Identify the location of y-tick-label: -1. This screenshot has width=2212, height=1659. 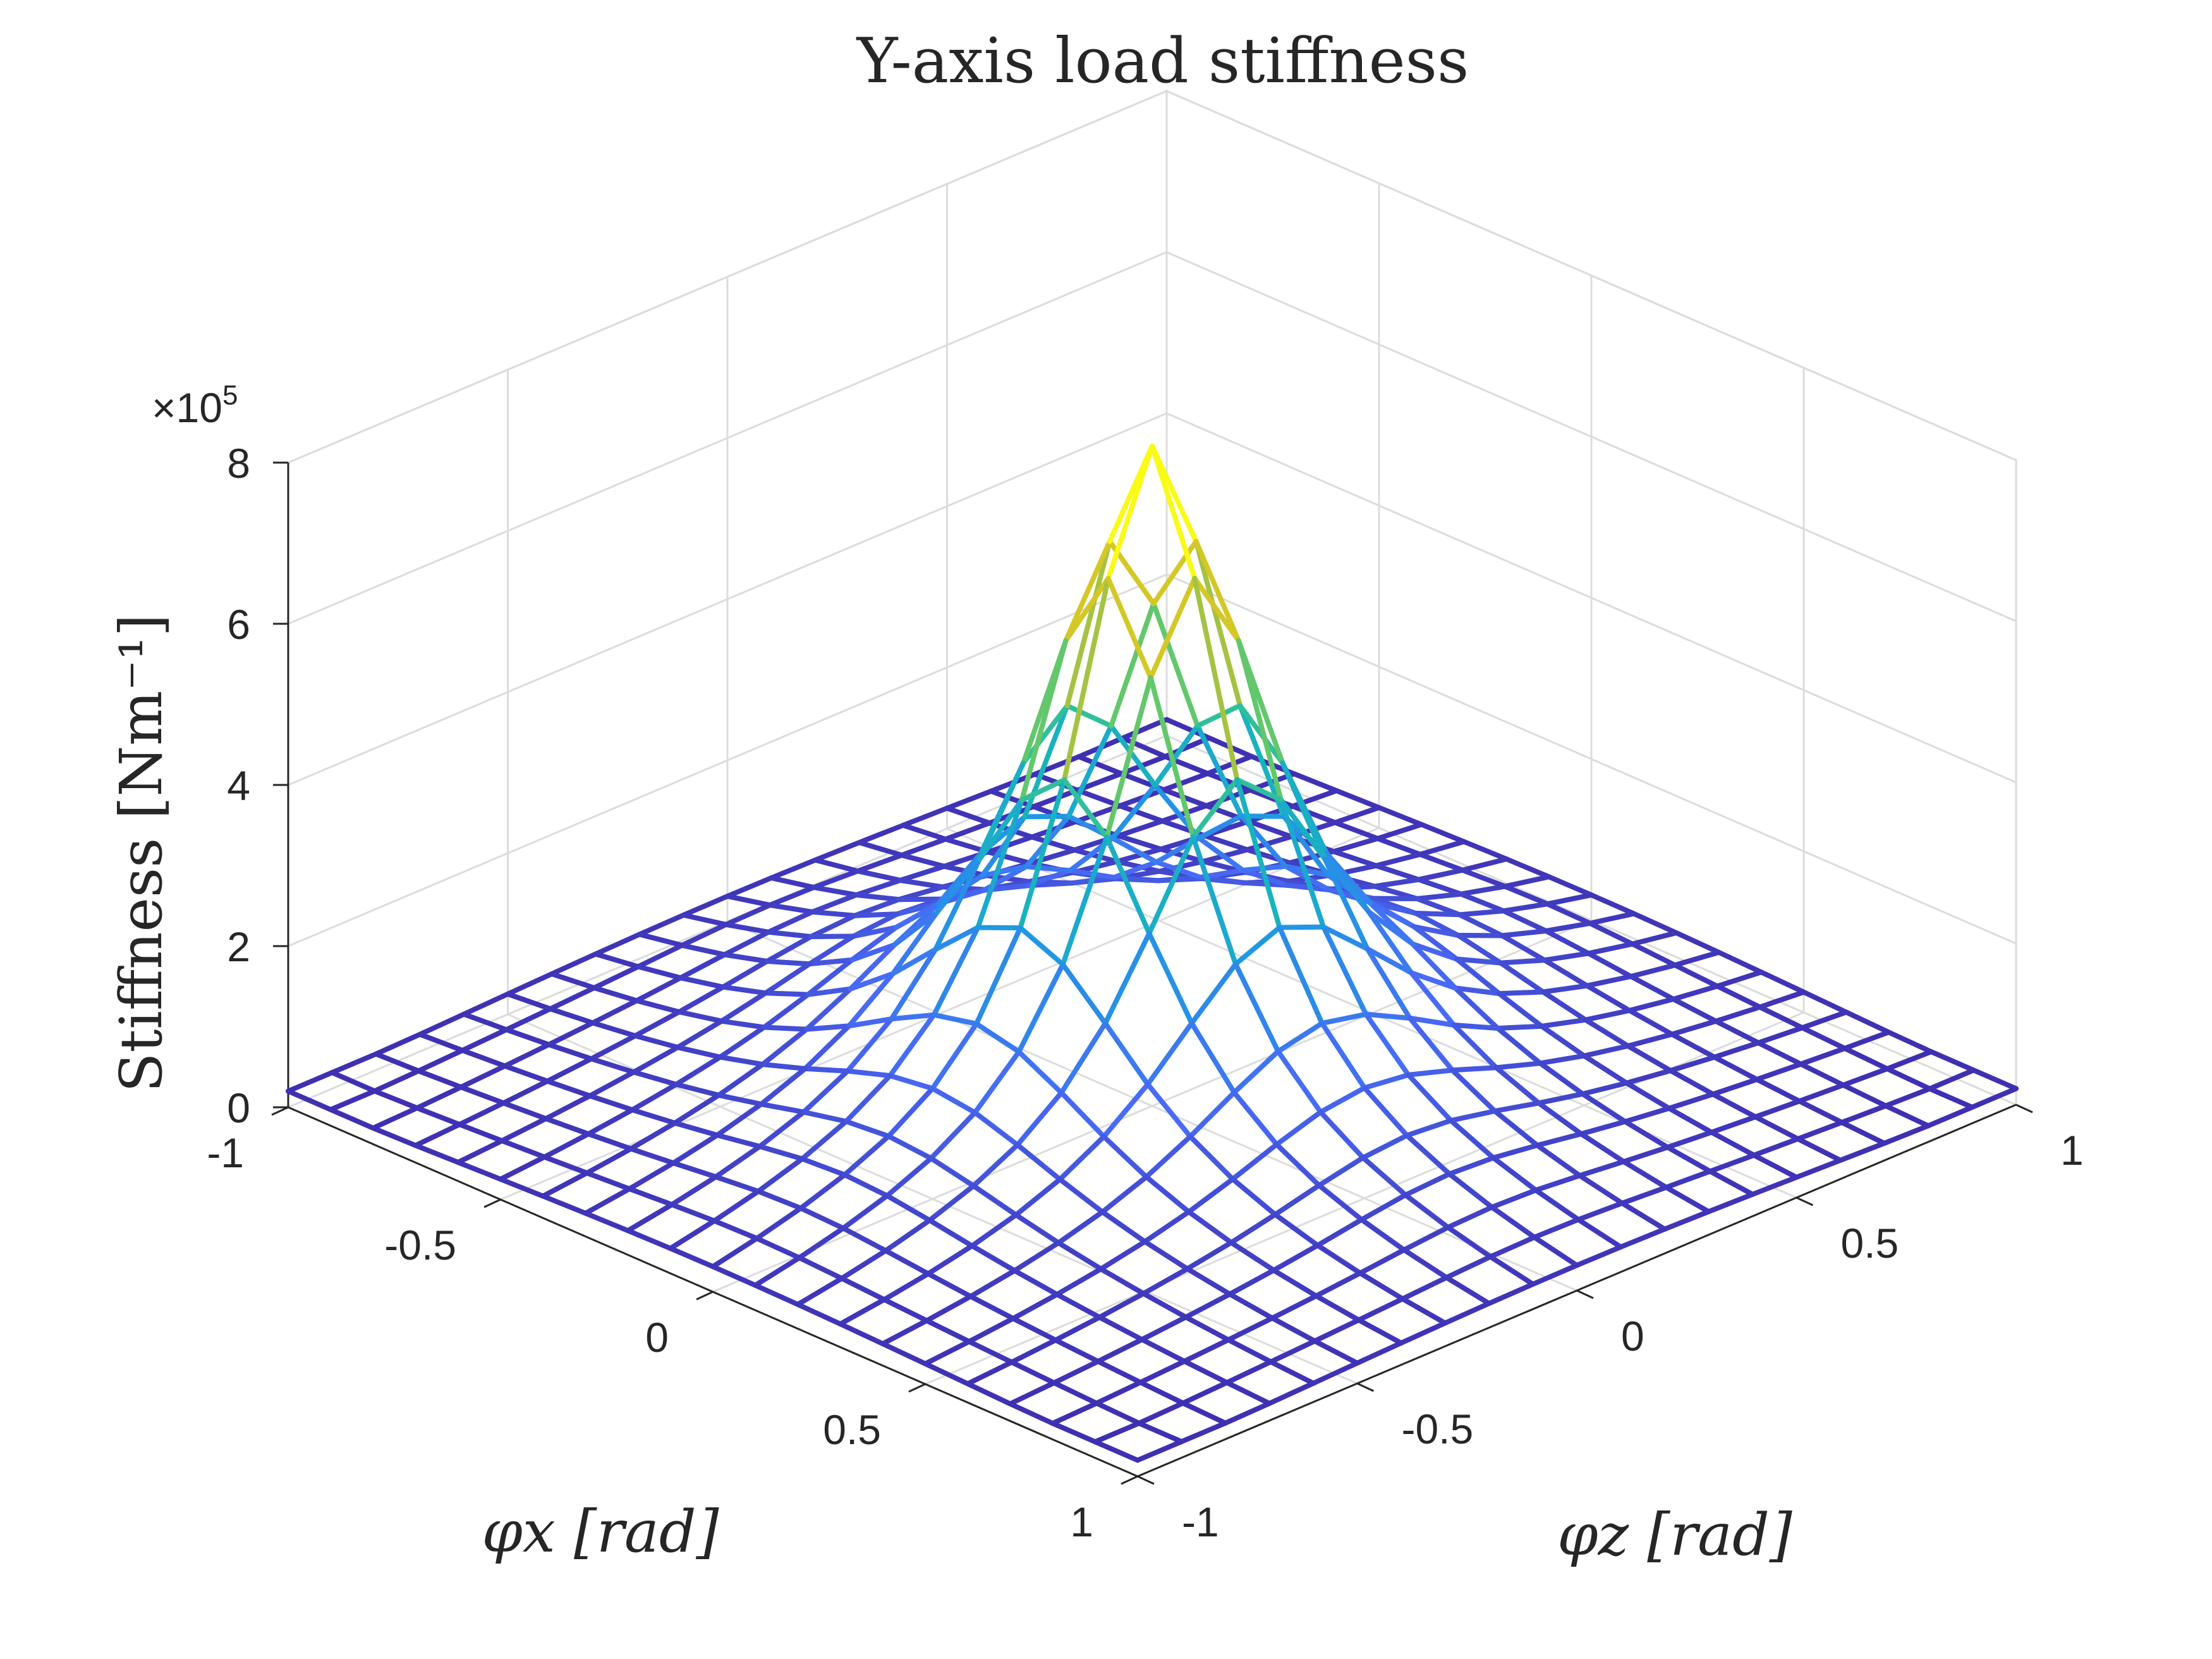
(1200, 1521).